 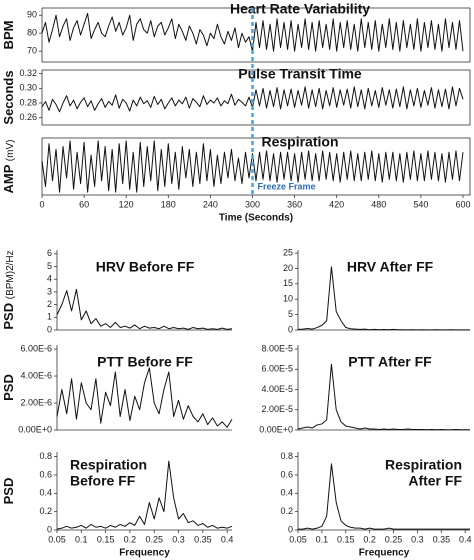 I want to click on y-axis-label: AMP (mV), so click(x=8, y=167).